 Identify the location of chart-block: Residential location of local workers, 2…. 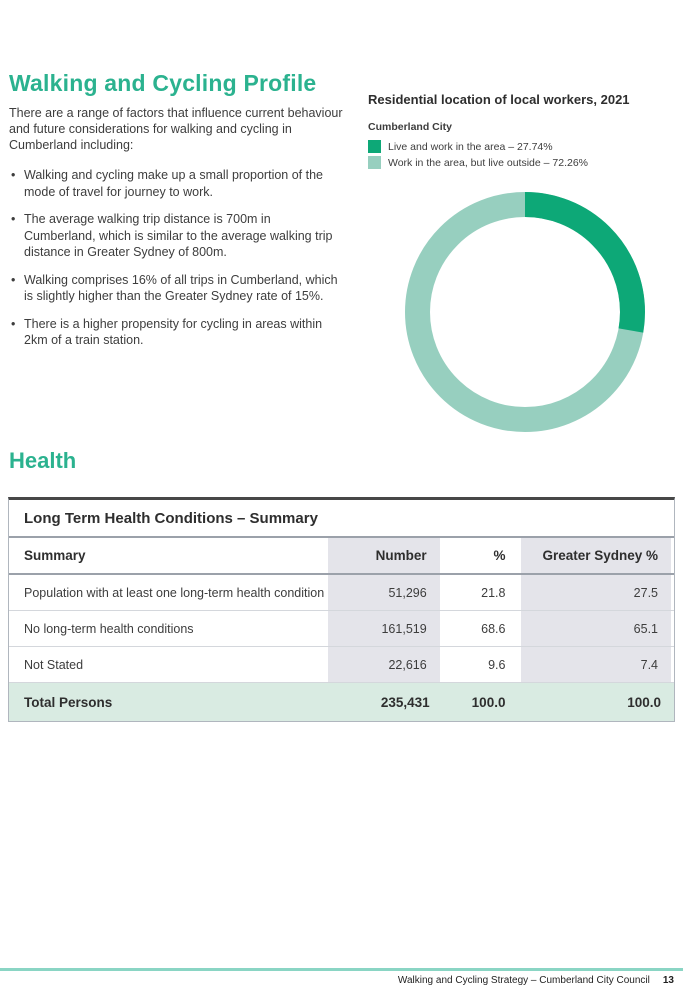
(520, 132).